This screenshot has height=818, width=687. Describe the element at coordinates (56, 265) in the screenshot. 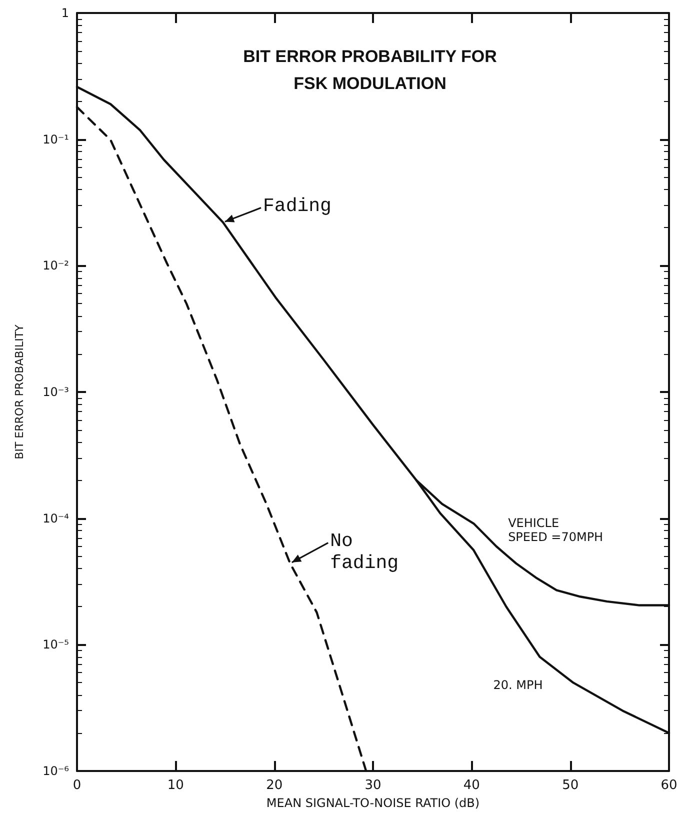

I see `y-tick-label: 10⁻²` at that location.